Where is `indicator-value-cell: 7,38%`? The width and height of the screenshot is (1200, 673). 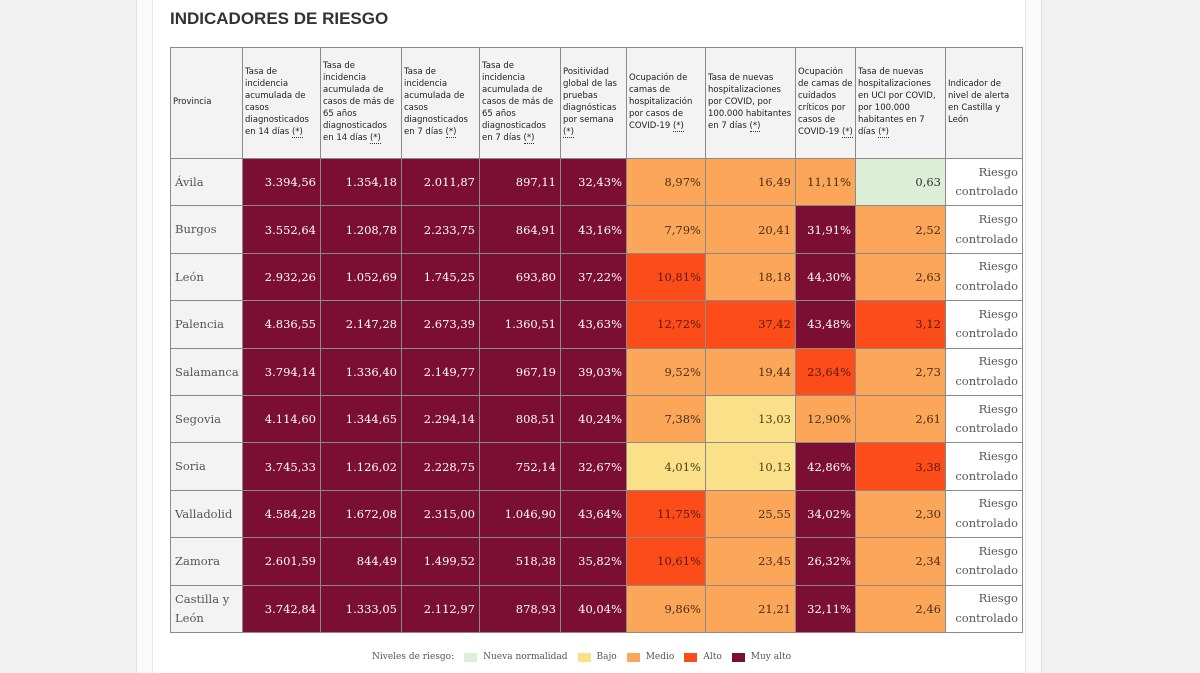 indicator-value-cell: 7,38% is located at coordinates (666, 419).